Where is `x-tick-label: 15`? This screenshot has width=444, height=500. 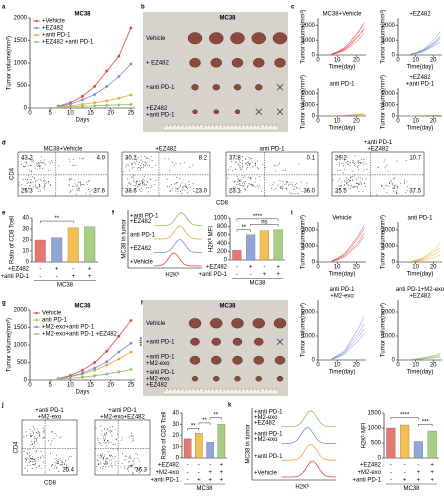 x-tick-label: 15 is located at coordinates (90, 114).